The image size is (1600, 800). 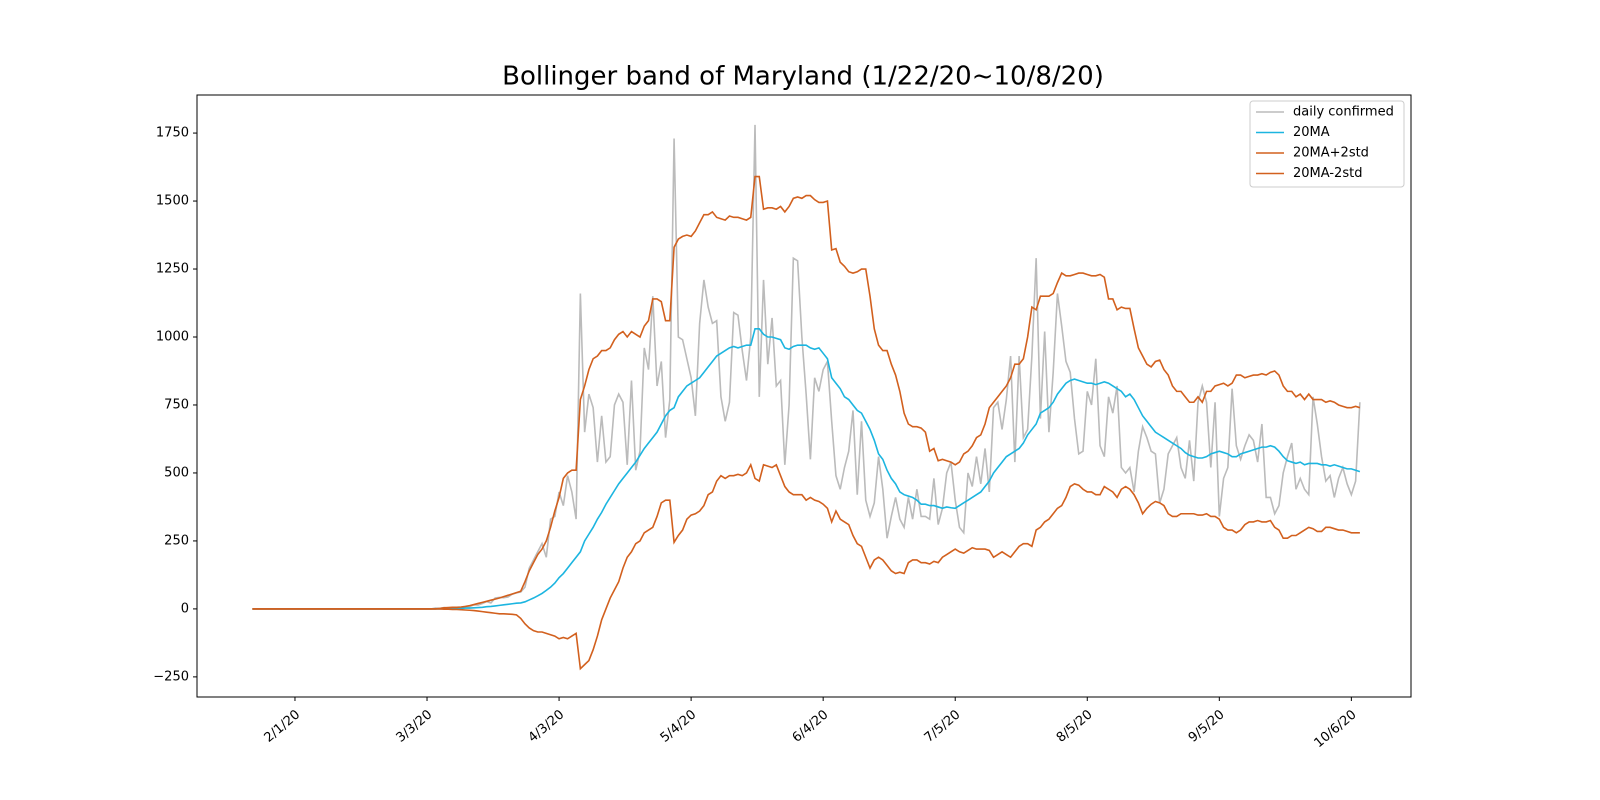 I want to click on y-tick-label: 750, so click(x=176, y=404).